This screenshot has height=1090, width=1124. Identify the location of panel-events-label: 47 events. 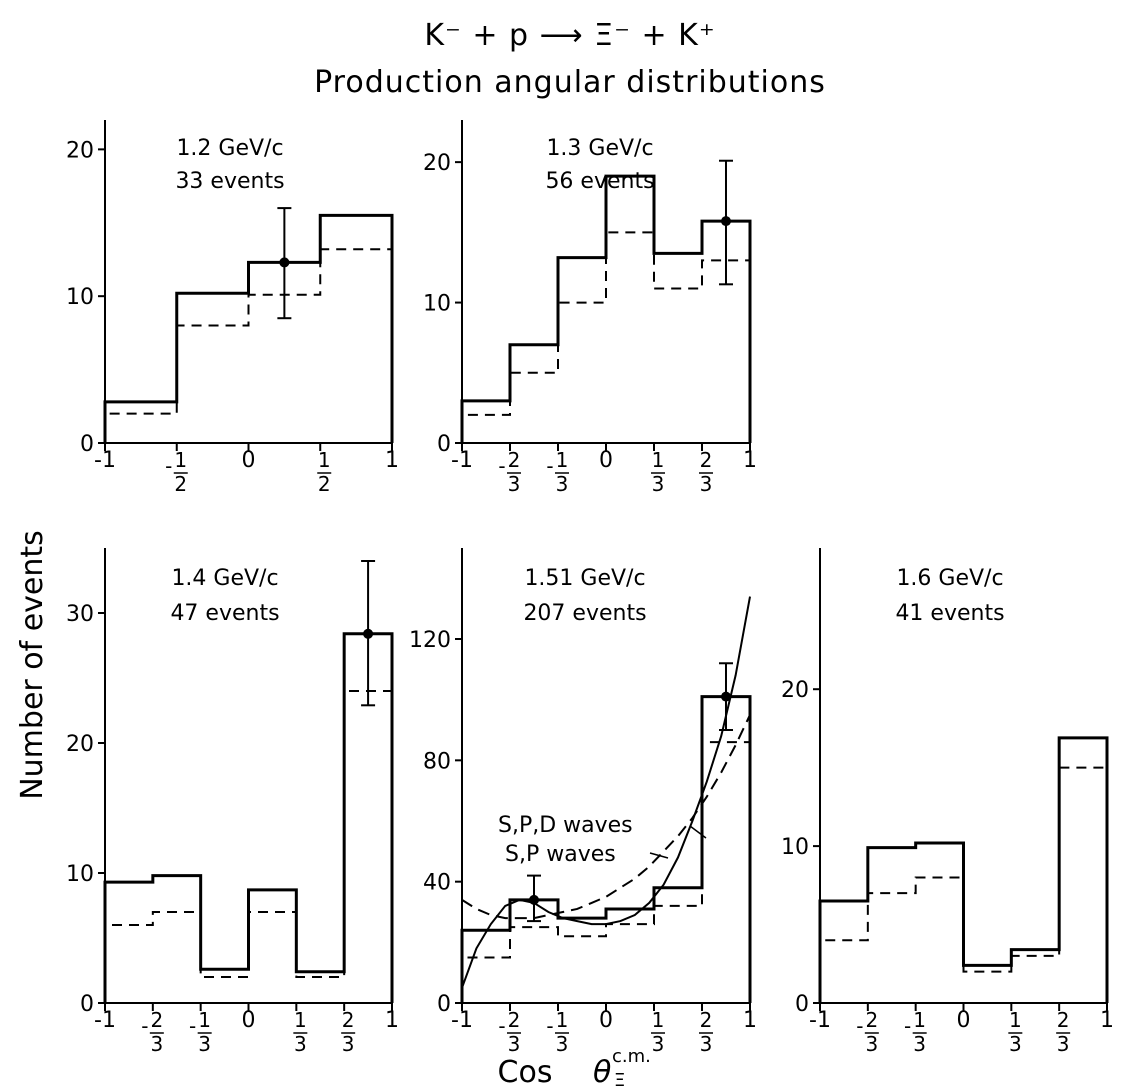
(224, 613).